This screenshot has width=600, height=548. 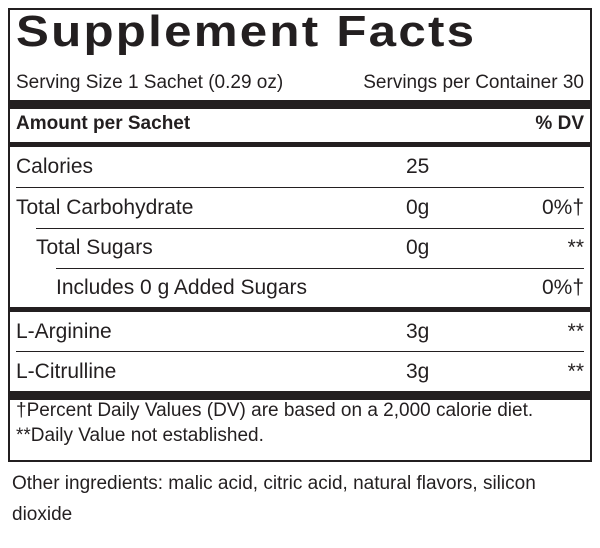 What do you see at coordinates (300, 208) in the screenshot?
I see `nutrient-row-total-carbohydrate: Total Carbohydrate 0g 0%†` at bounding box center [300, 208].